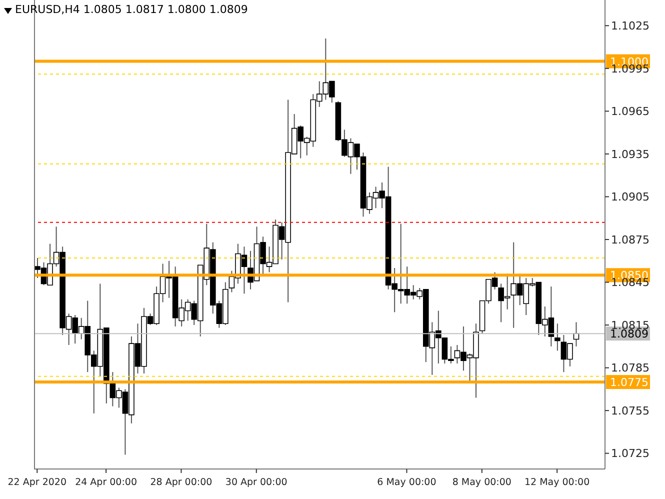 Image resolution: width=665 pixels, height=499 pixels. Describe the element at coordinates (406, 482) in the screenshot. I see `x-tick-label: 6 May 00:00` at that location.